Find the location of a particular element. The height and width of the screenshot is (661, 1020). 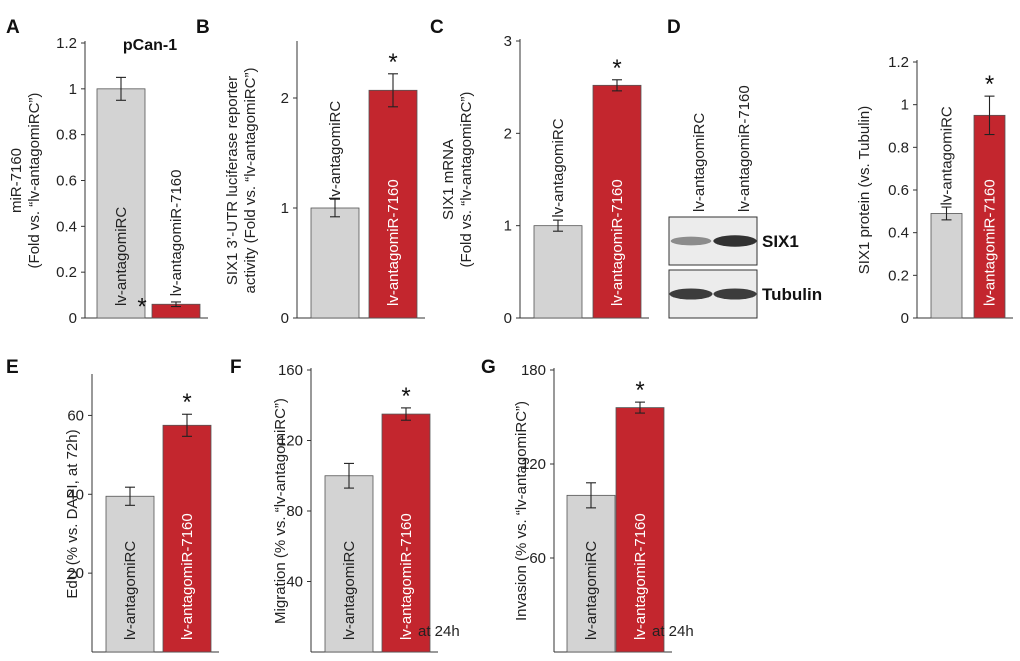

y-tick-label: 160 is located at coordinates (290, 370).